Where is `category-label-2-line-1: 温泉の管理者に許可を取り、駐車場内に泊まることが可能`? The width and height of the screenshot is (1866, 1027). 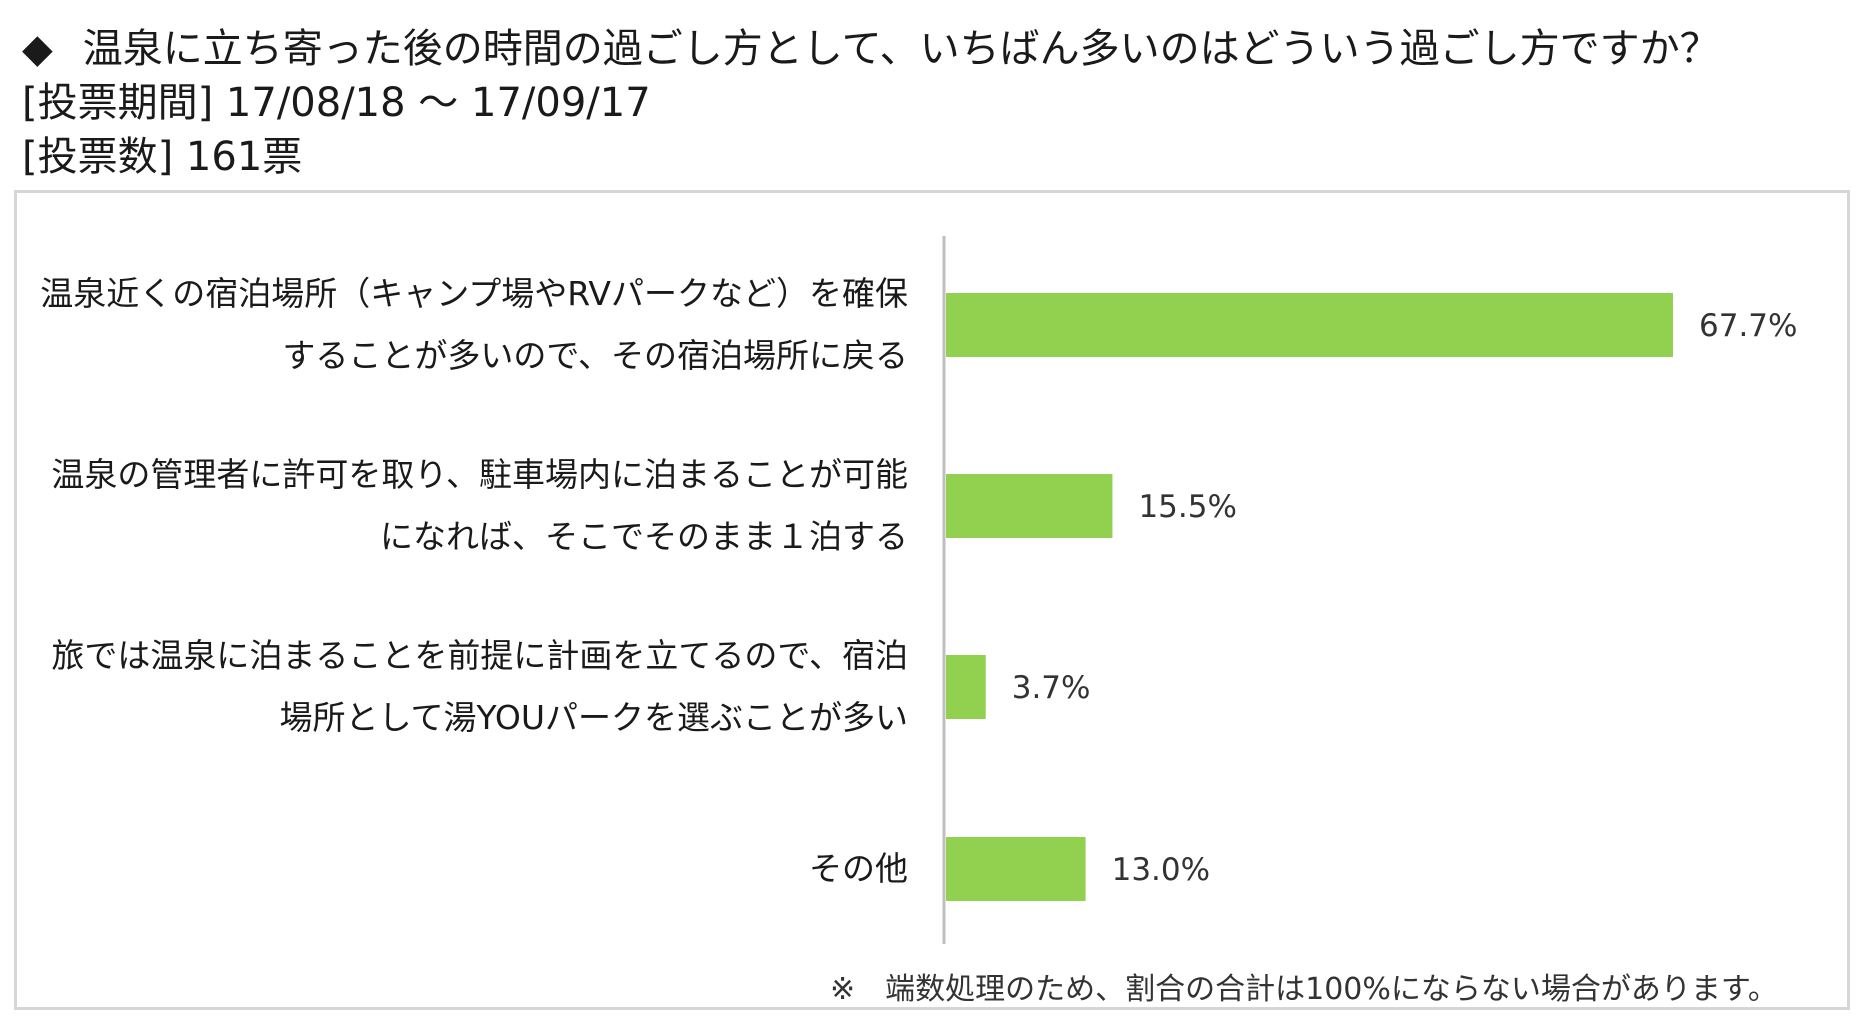
category-label-2-line-1: 温泉の管理者に許可を取り、駐車場内に泊まることが可能 is located at coordinates (479, 474).